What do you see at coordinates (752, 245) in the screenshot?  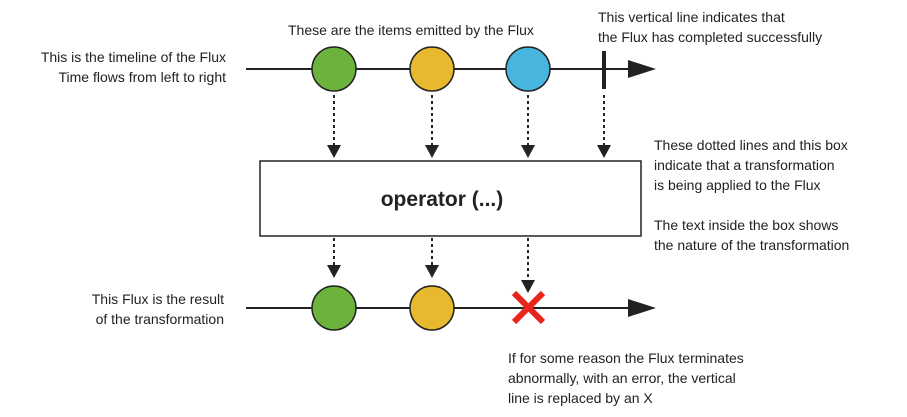 I see `box-text-label-line2: the nature of the transformation` at bounding box center [752, 245].